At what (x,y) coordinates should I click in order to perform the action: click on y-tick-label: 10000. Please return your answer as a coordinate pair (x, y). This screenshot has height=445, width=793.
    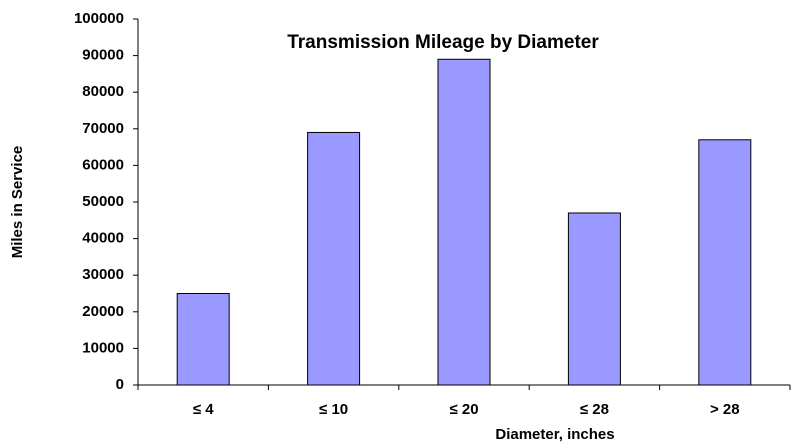
    Looking at the image, I should click on (103, 347).